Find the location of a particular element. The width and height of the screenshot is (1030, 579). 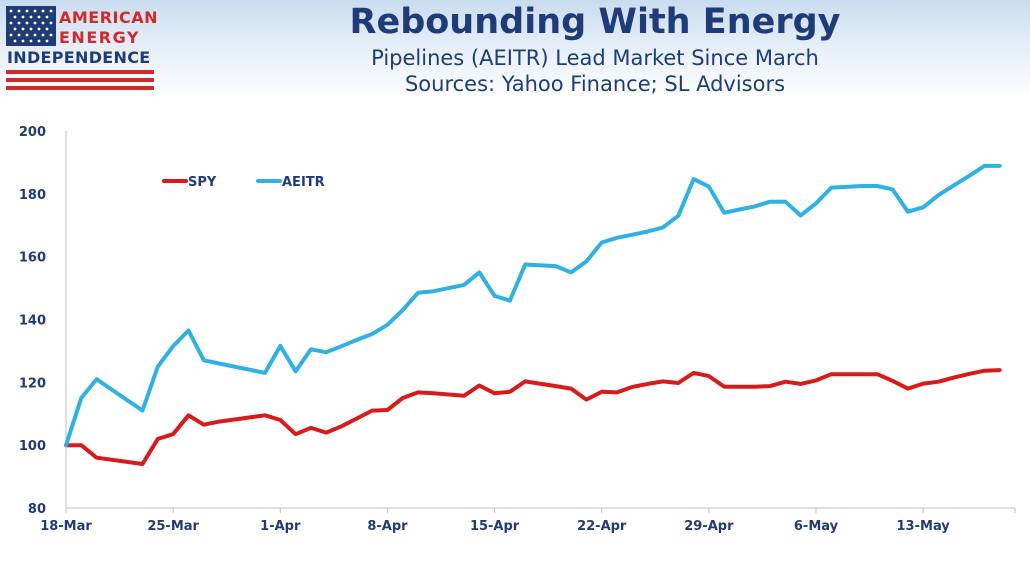

x-tick-label: 22-Apr is located at coordinates (602, 526).